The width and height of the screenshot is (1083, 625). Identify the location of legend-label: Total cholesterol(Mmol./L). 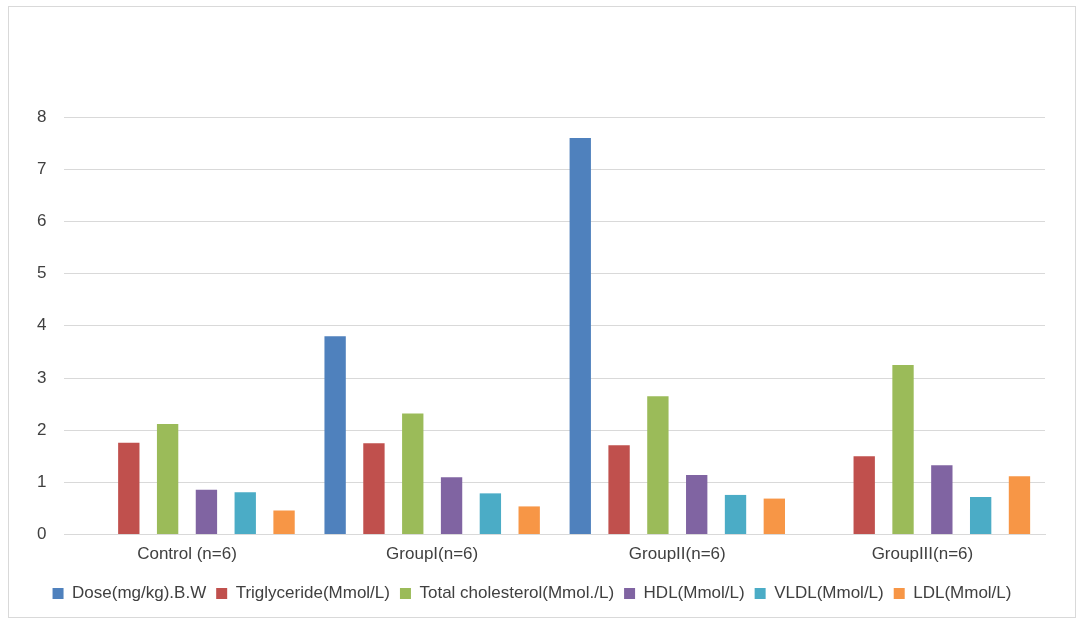
(517, 593).